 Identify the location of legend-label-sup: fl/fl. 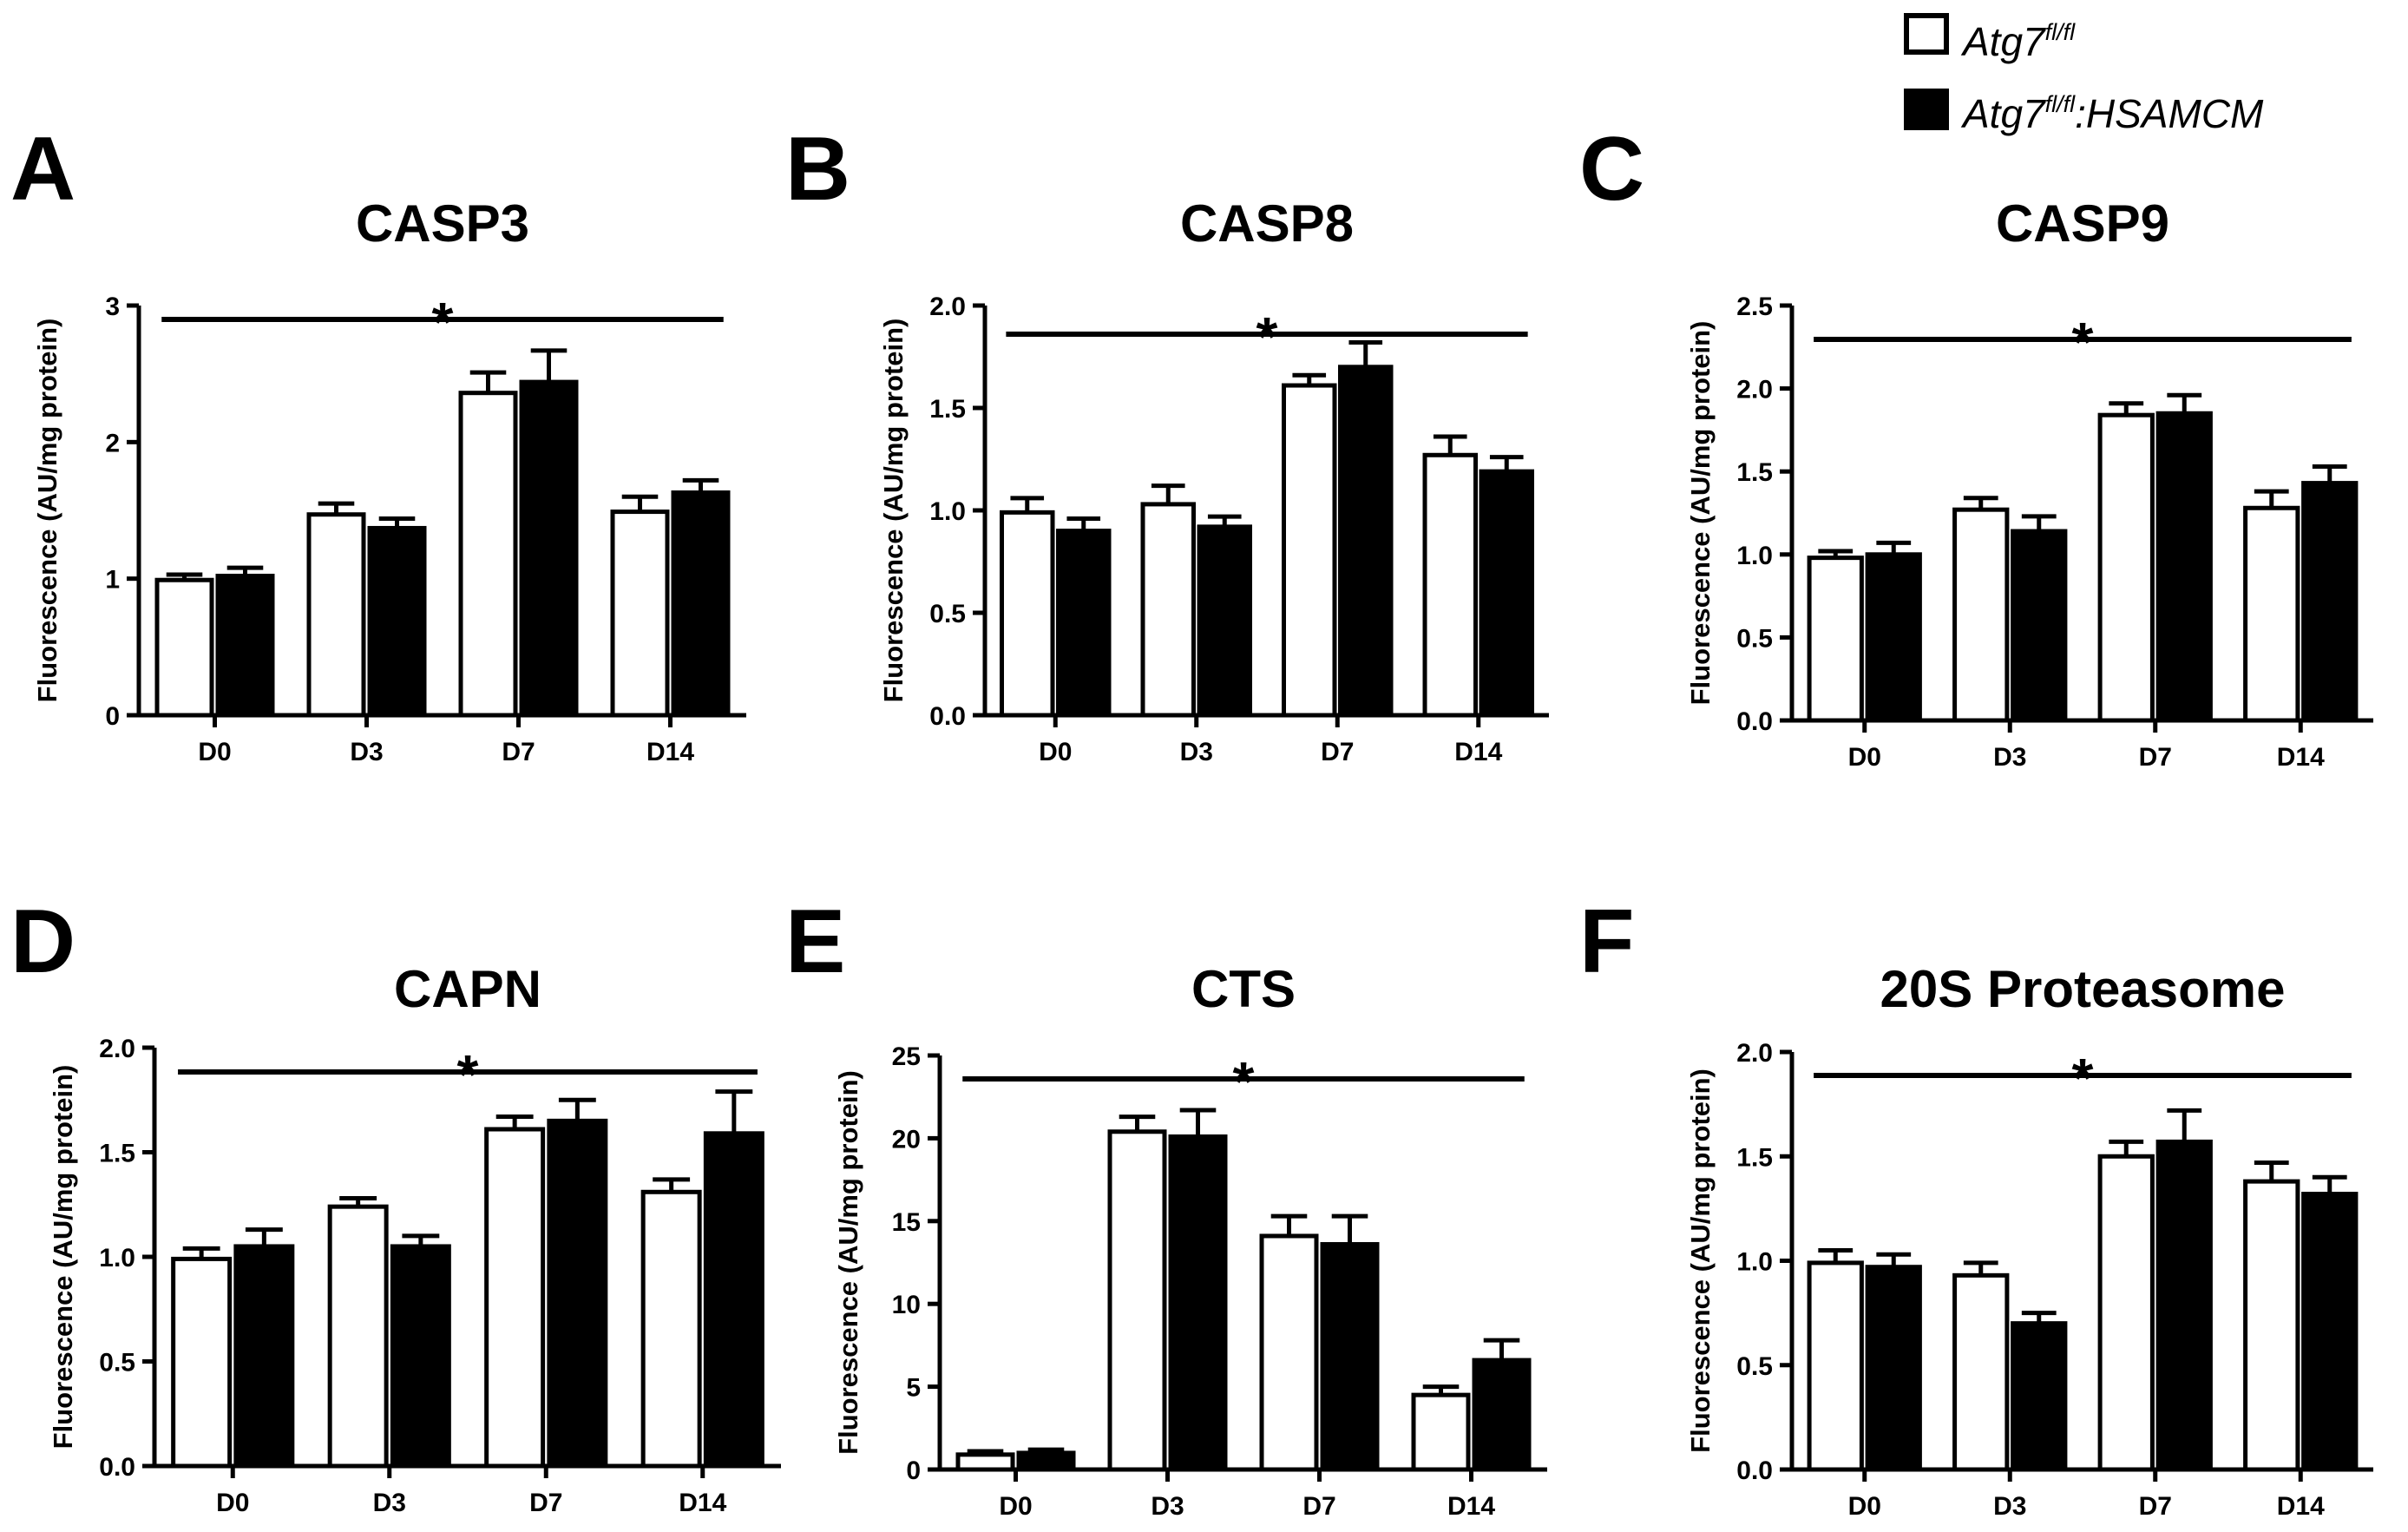
(2061, 104).